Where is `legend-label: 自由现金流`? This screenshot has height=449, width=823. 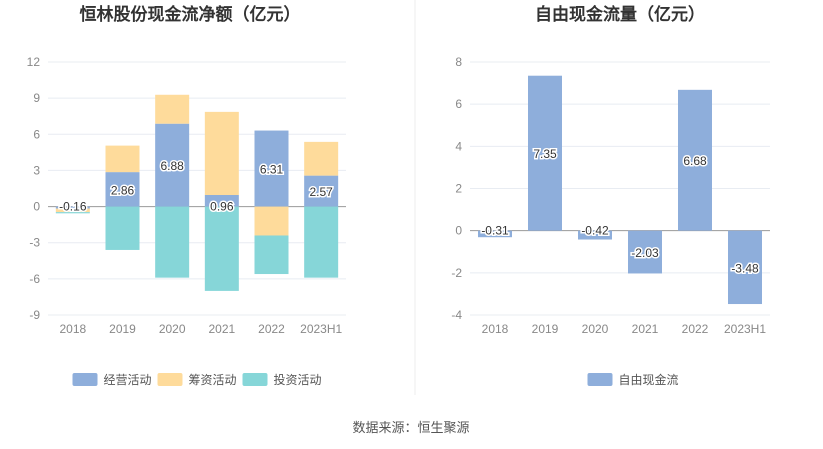 legend-label: 自由现金流 is located at coordinates (649, 379).